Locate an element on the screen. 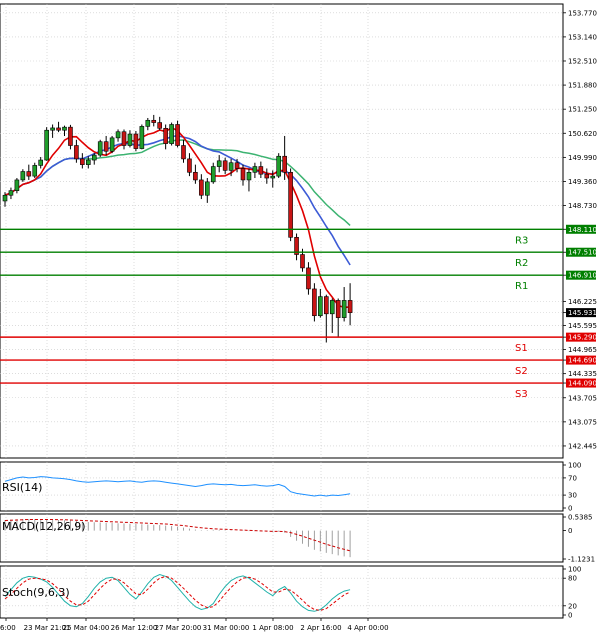  level-name-r3: R3 is located at coordinates (521, 240).